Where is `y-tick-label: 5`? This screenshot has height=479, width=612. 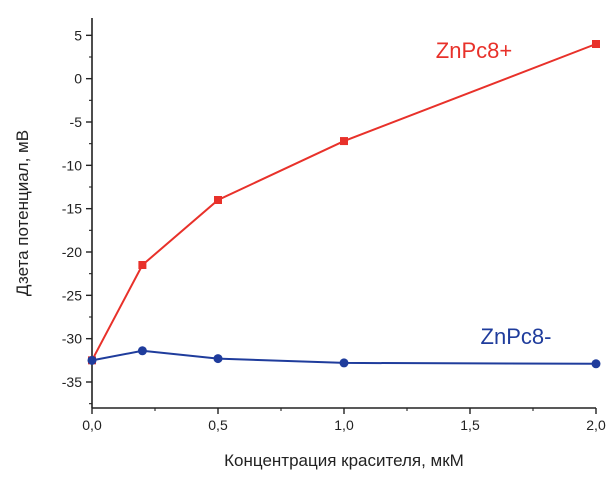 y-tick-label: 5 is located at coordinates (78, 35).